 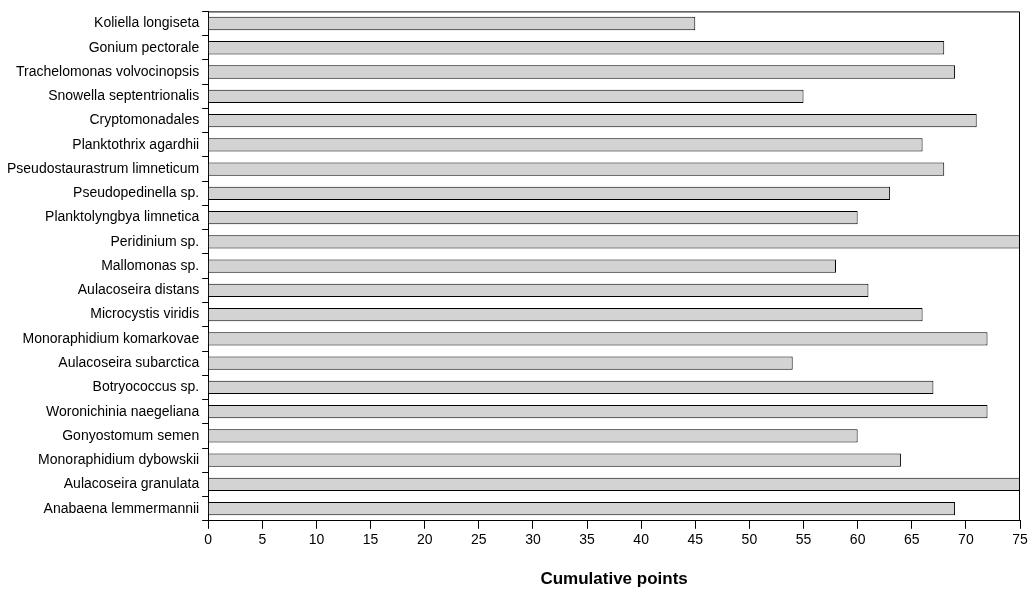 What do you see at coordinates (695, 539) in the screenshot?
I see `x-tick-label: 45` at bounding box center [695, 539].